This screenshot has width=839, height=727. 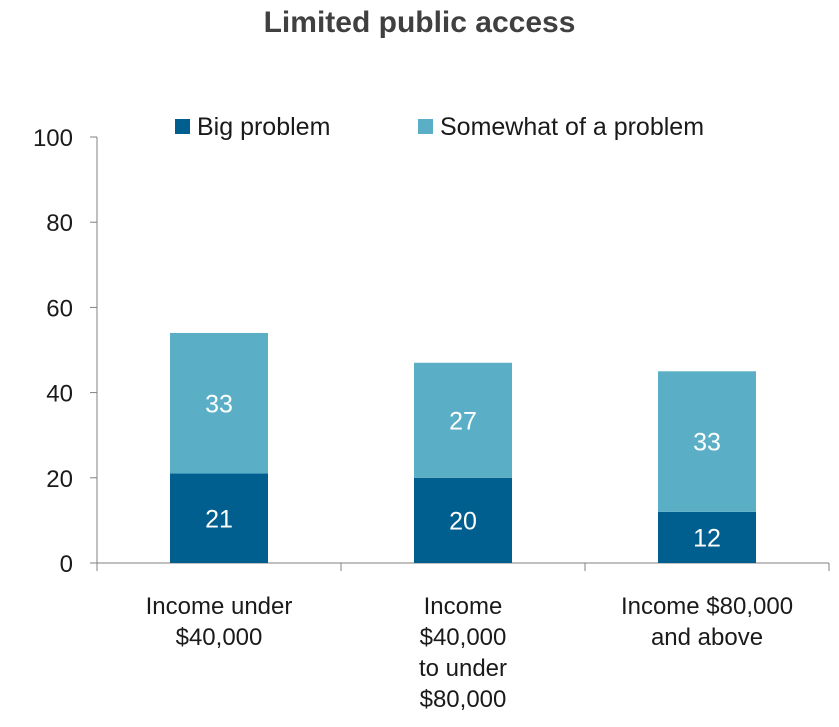 I want to click on x-category-label: Income $40,000 to under $80,000, so click(x=463, y=653).